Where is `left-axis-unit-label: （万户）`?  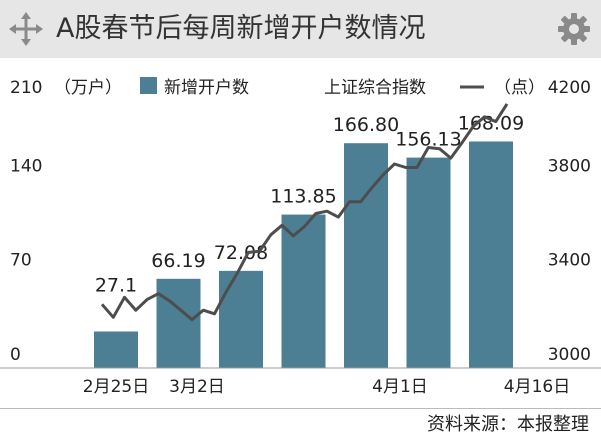 left-axis-unit-label: （万户） is located at coordinates (88, 88).